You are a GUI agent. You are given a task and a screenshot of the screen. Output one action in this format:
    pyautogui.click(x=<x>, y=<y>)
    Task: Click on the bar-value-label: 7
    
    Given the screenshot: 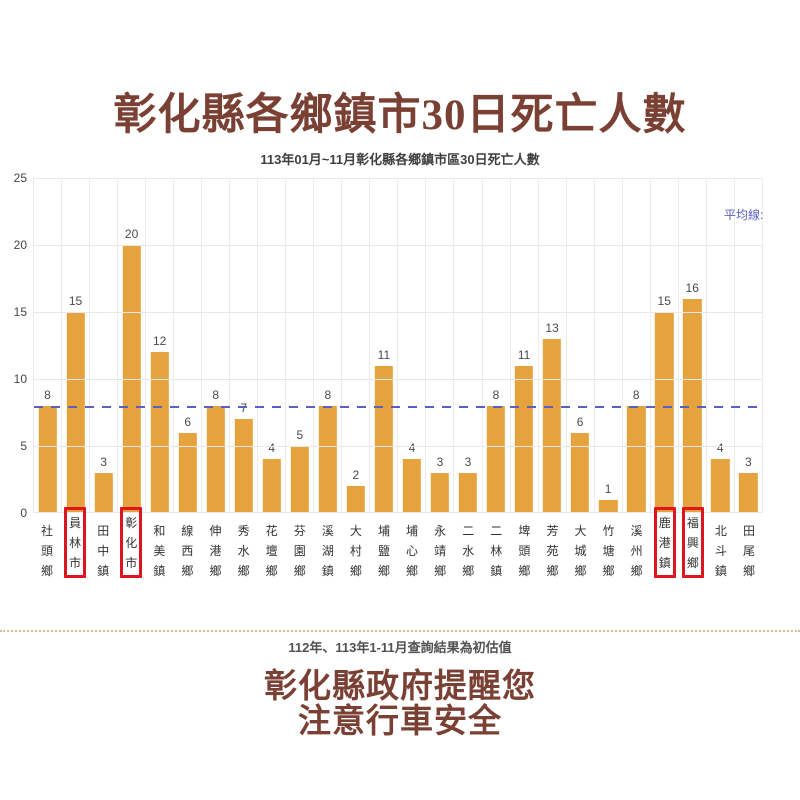 What is the action you would take?
    pyautogui.click(x=244, y=408)
    